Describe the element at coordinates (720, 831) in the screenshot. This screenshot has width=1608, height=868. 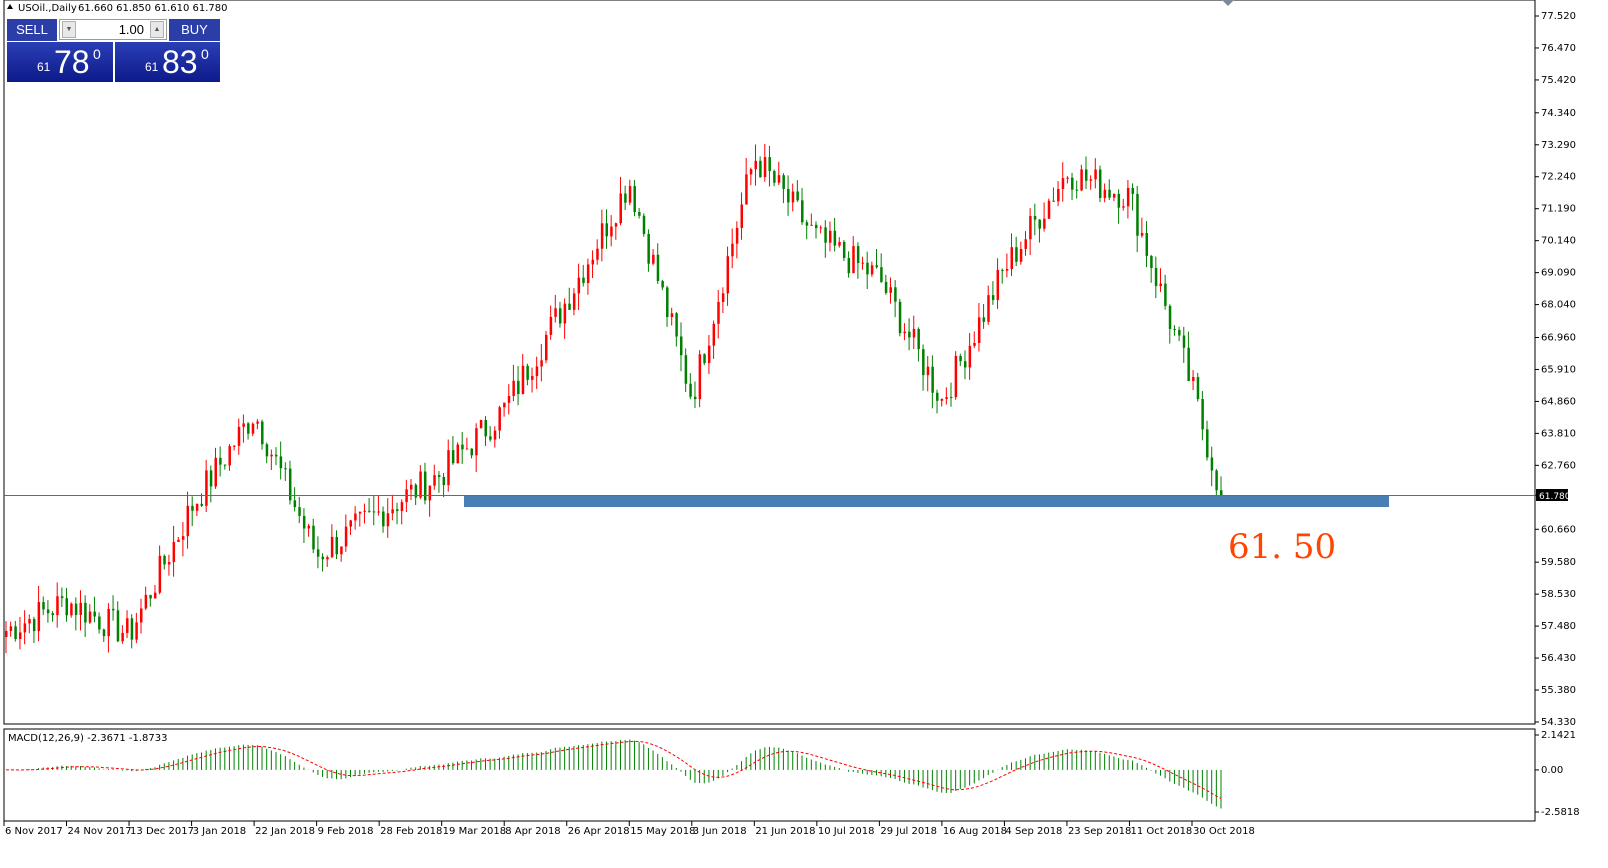
I see `x-tick-label: 3 Jun 2018` at that location.